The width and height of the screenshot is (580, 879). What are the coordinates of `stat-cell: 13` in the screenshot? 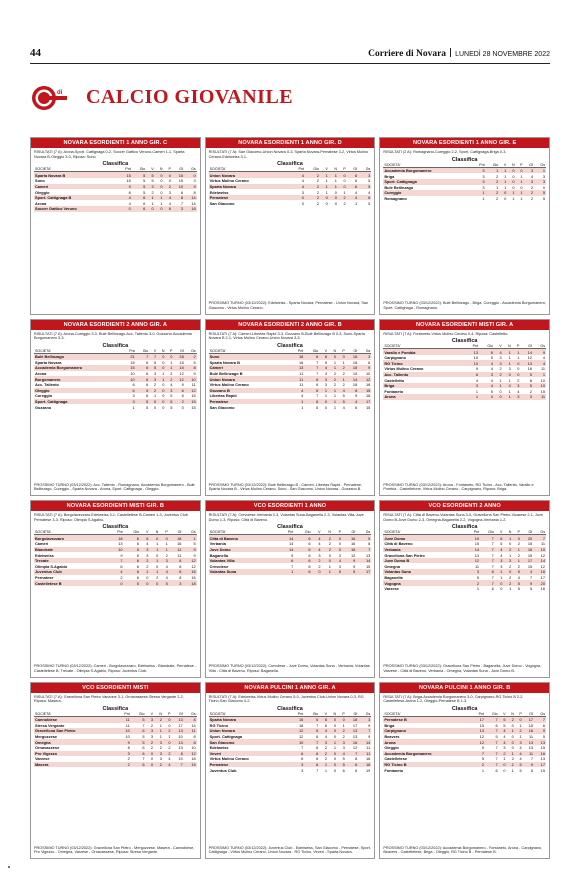 It's located at (120, 544).